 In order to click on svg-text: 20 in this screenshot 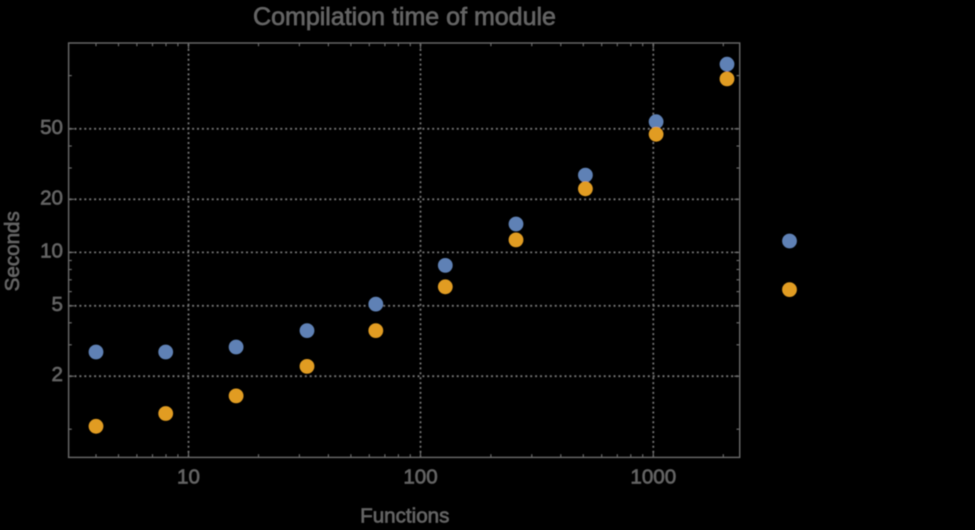, I will do `click(51, 197)`.